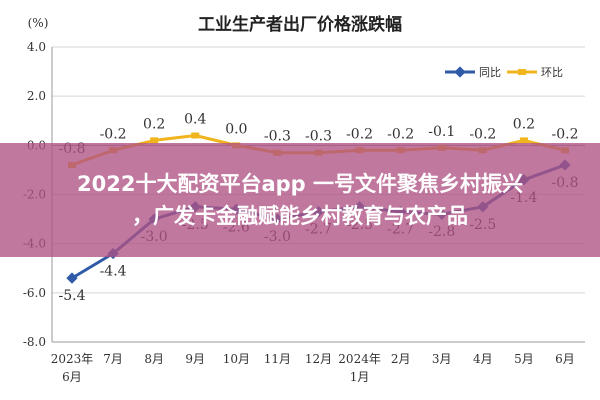 The height and width of the screenshot is (400, 600). I want to click on promo-banner-line-1: 2022十大配资平台app 一号文件聚焦乡村振兴, so click(300, 184).